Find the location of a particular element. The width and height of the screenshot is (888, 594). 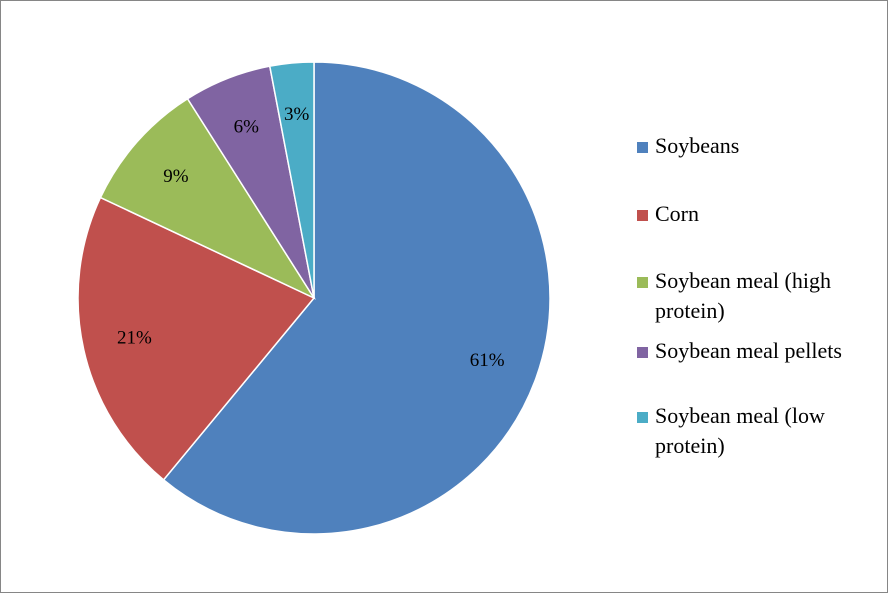

pie-slice-soybean-meal-high-protein is located at coordinates (208, 198).